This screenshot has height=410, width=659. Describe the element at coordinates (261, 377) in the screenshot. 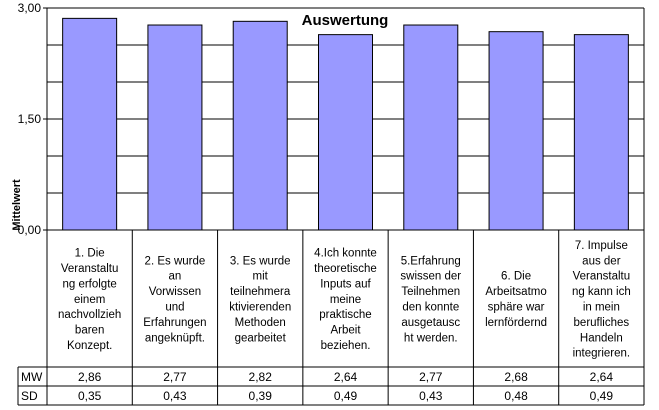

I see `table-cell: 2,82` at that location.